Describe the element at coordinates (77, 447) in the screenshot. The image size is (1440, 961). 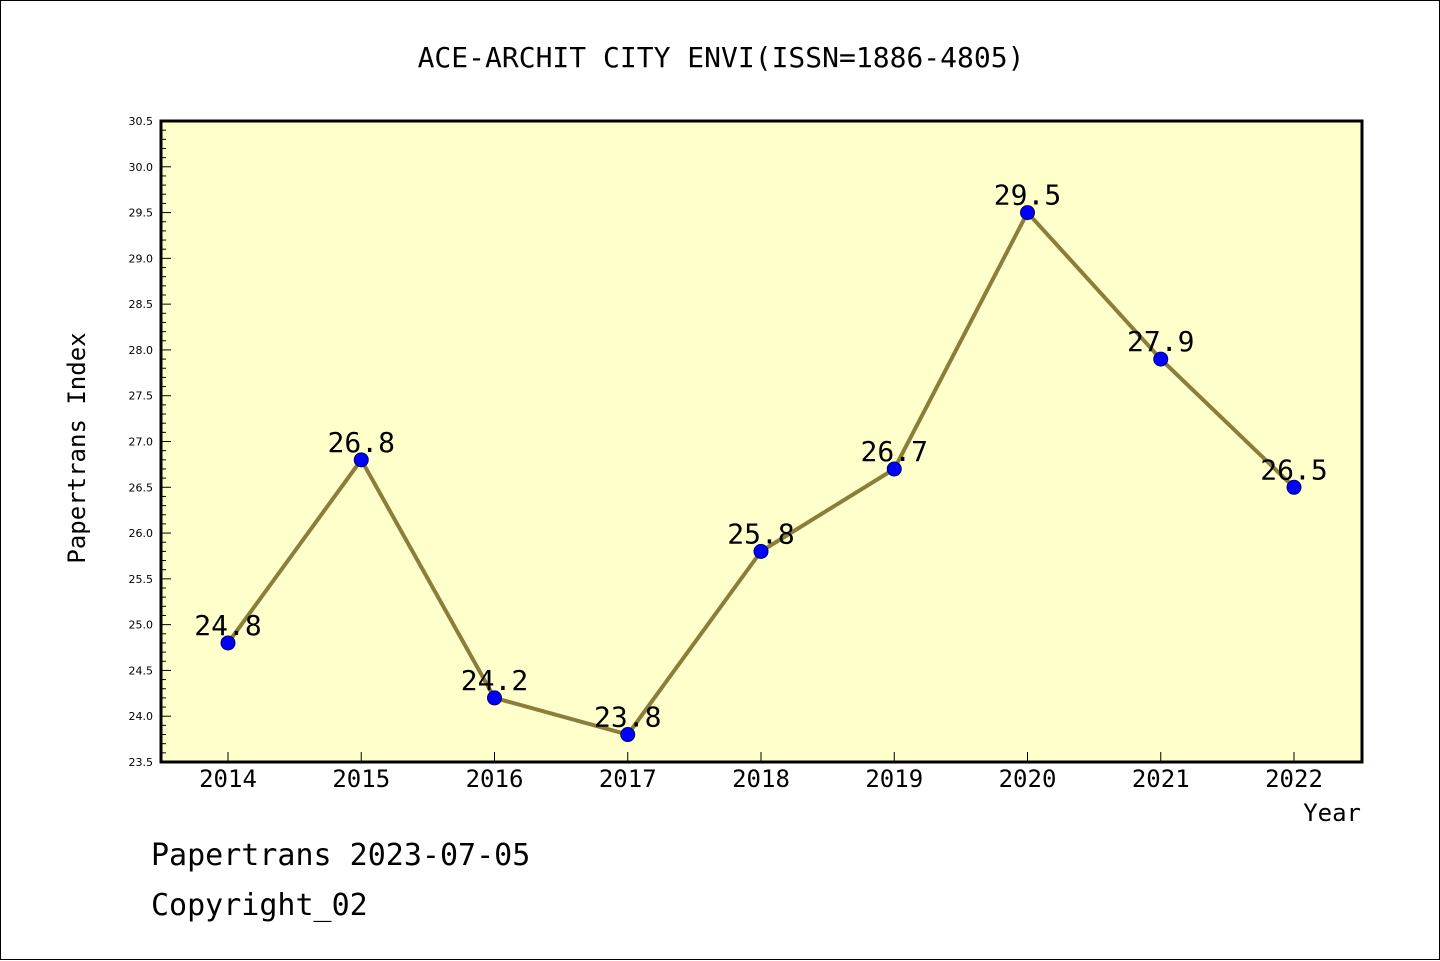
I see `y-axis-label: Papertrans Index` at that location.